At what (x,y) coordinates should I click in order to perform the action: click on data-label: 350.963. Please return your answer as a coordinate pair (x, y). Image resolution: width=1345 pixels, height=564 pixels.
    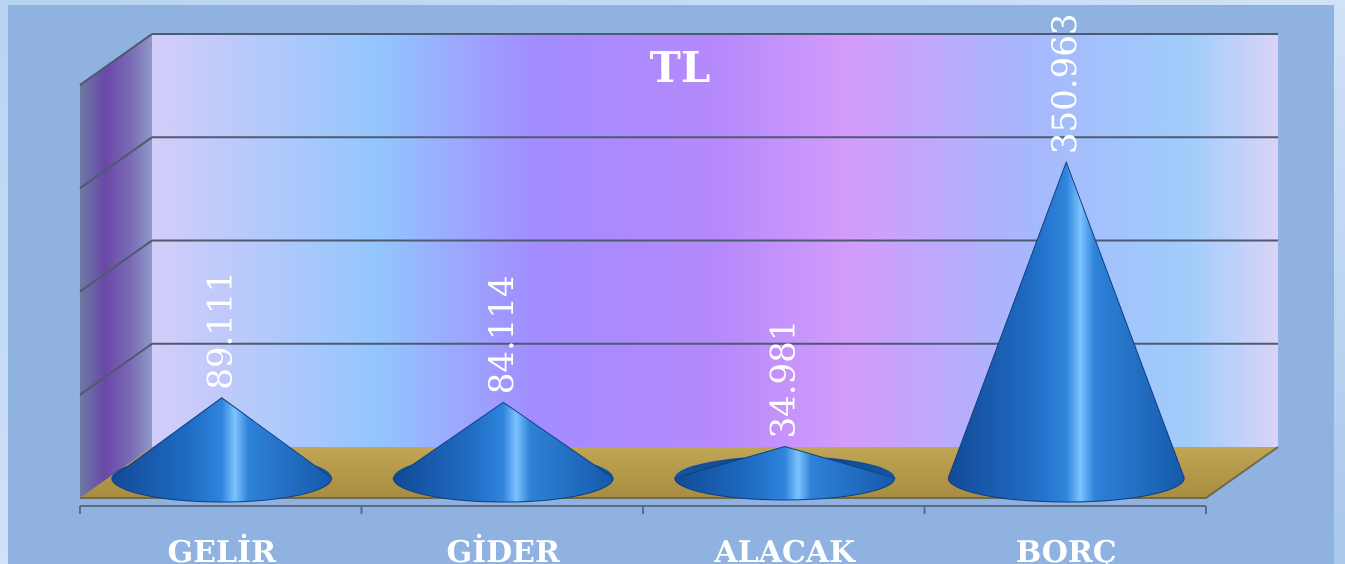
    Looking at the image, I should click on (1065, 84).